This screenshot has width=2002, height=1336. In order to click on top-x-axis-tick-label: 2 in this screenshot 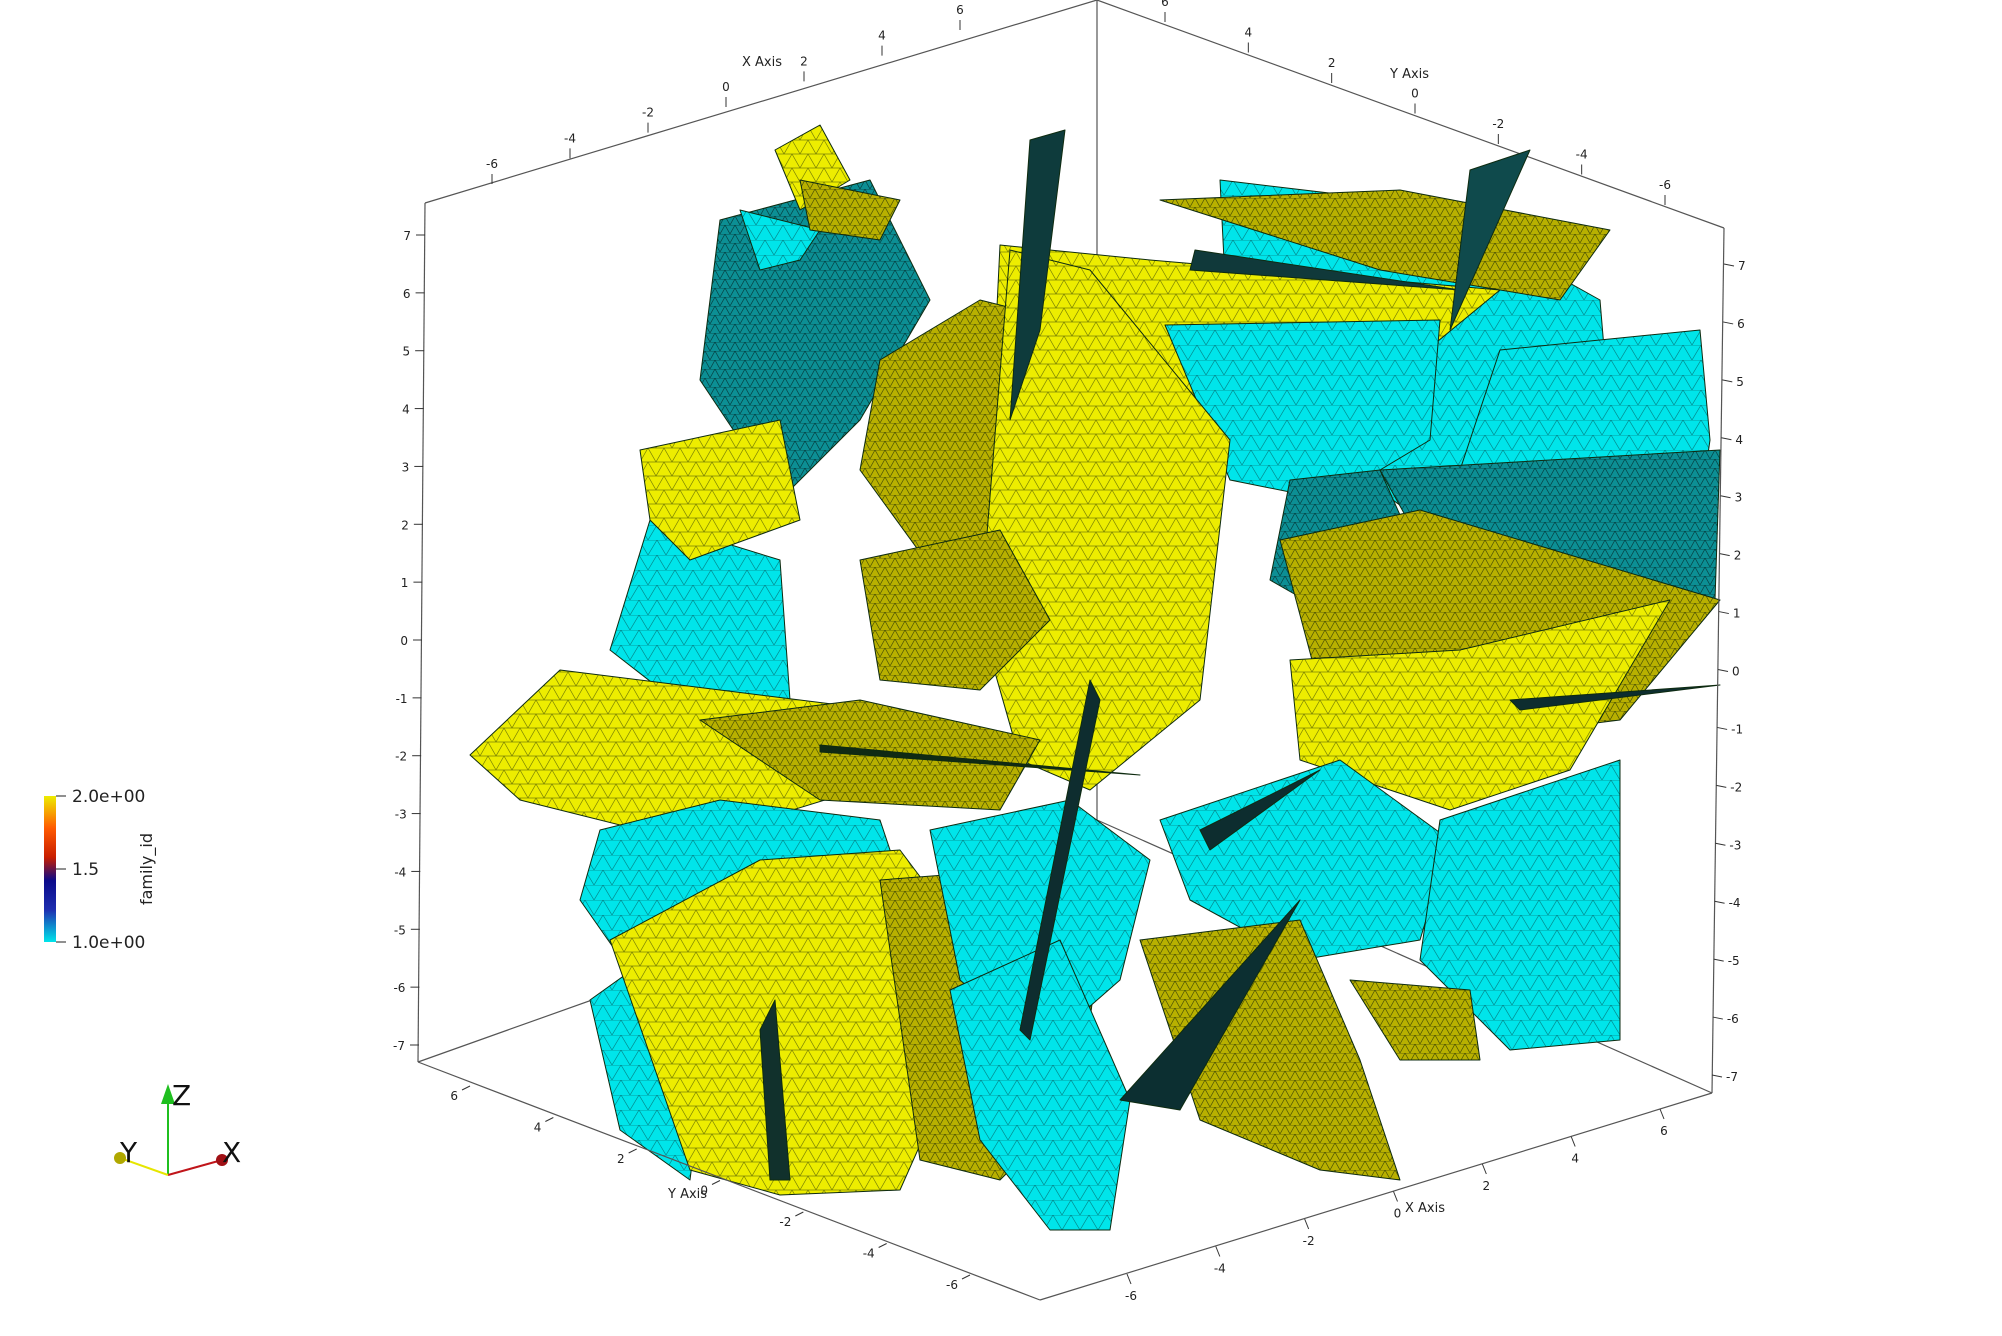, I will do `click(804, 61)`.